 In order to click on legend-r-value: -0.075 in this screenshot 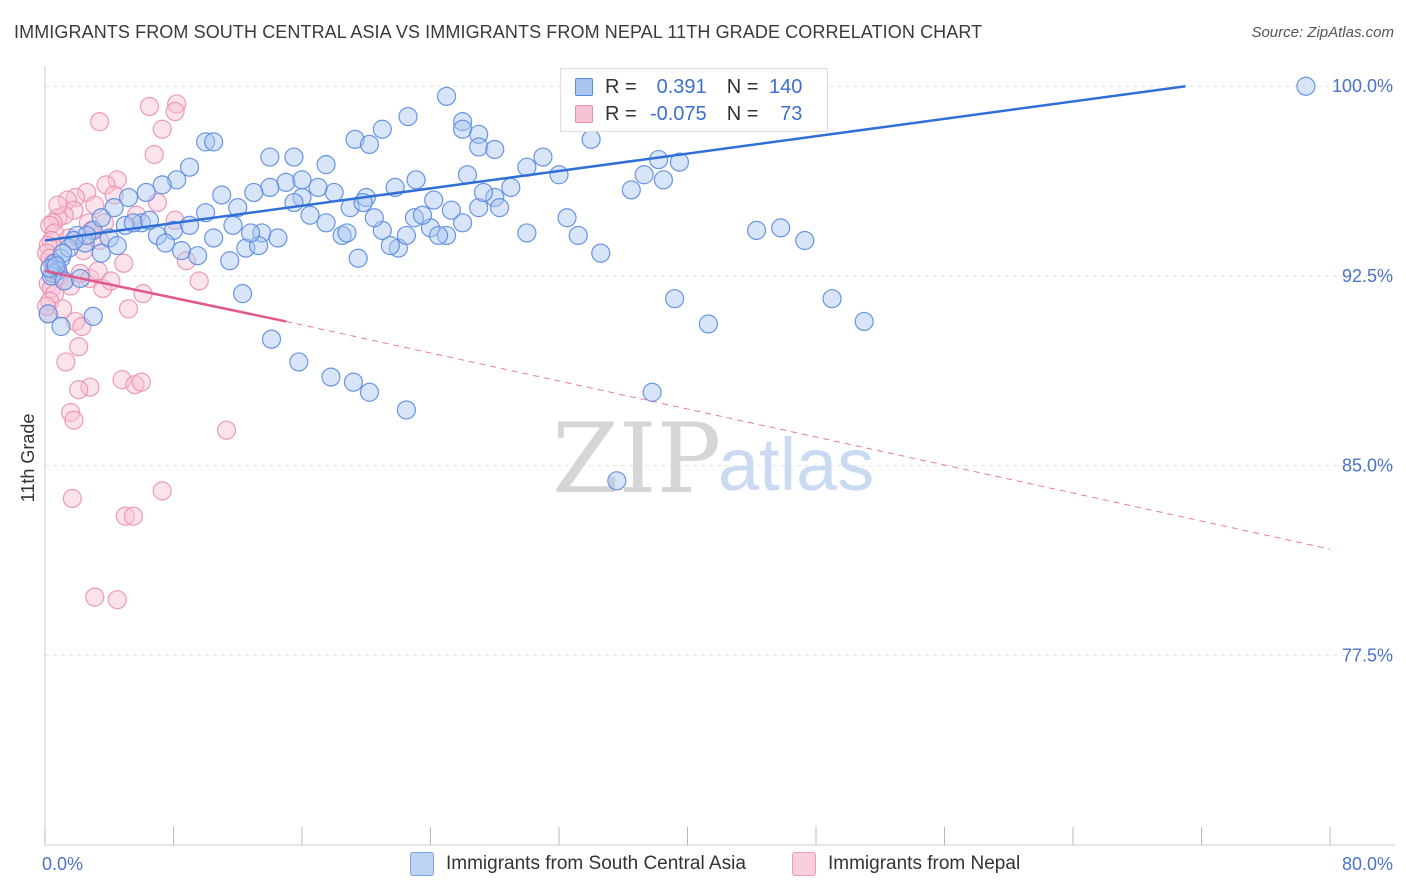, I will do `click(678, 113)`.